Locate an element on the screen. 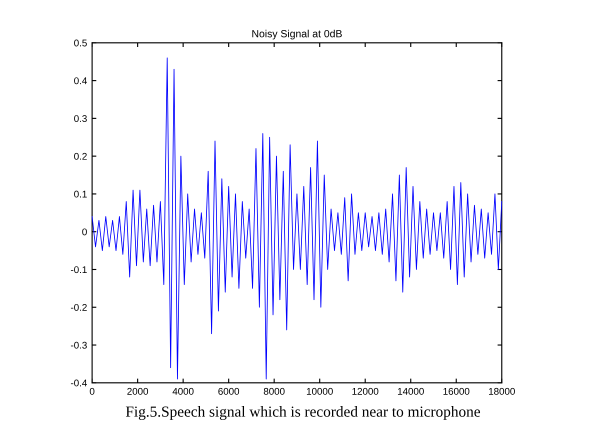 Image resolution: width=606 pixels, height=437 pixels. y-tick-label: -0.2 is located at coordinates (78, 307).